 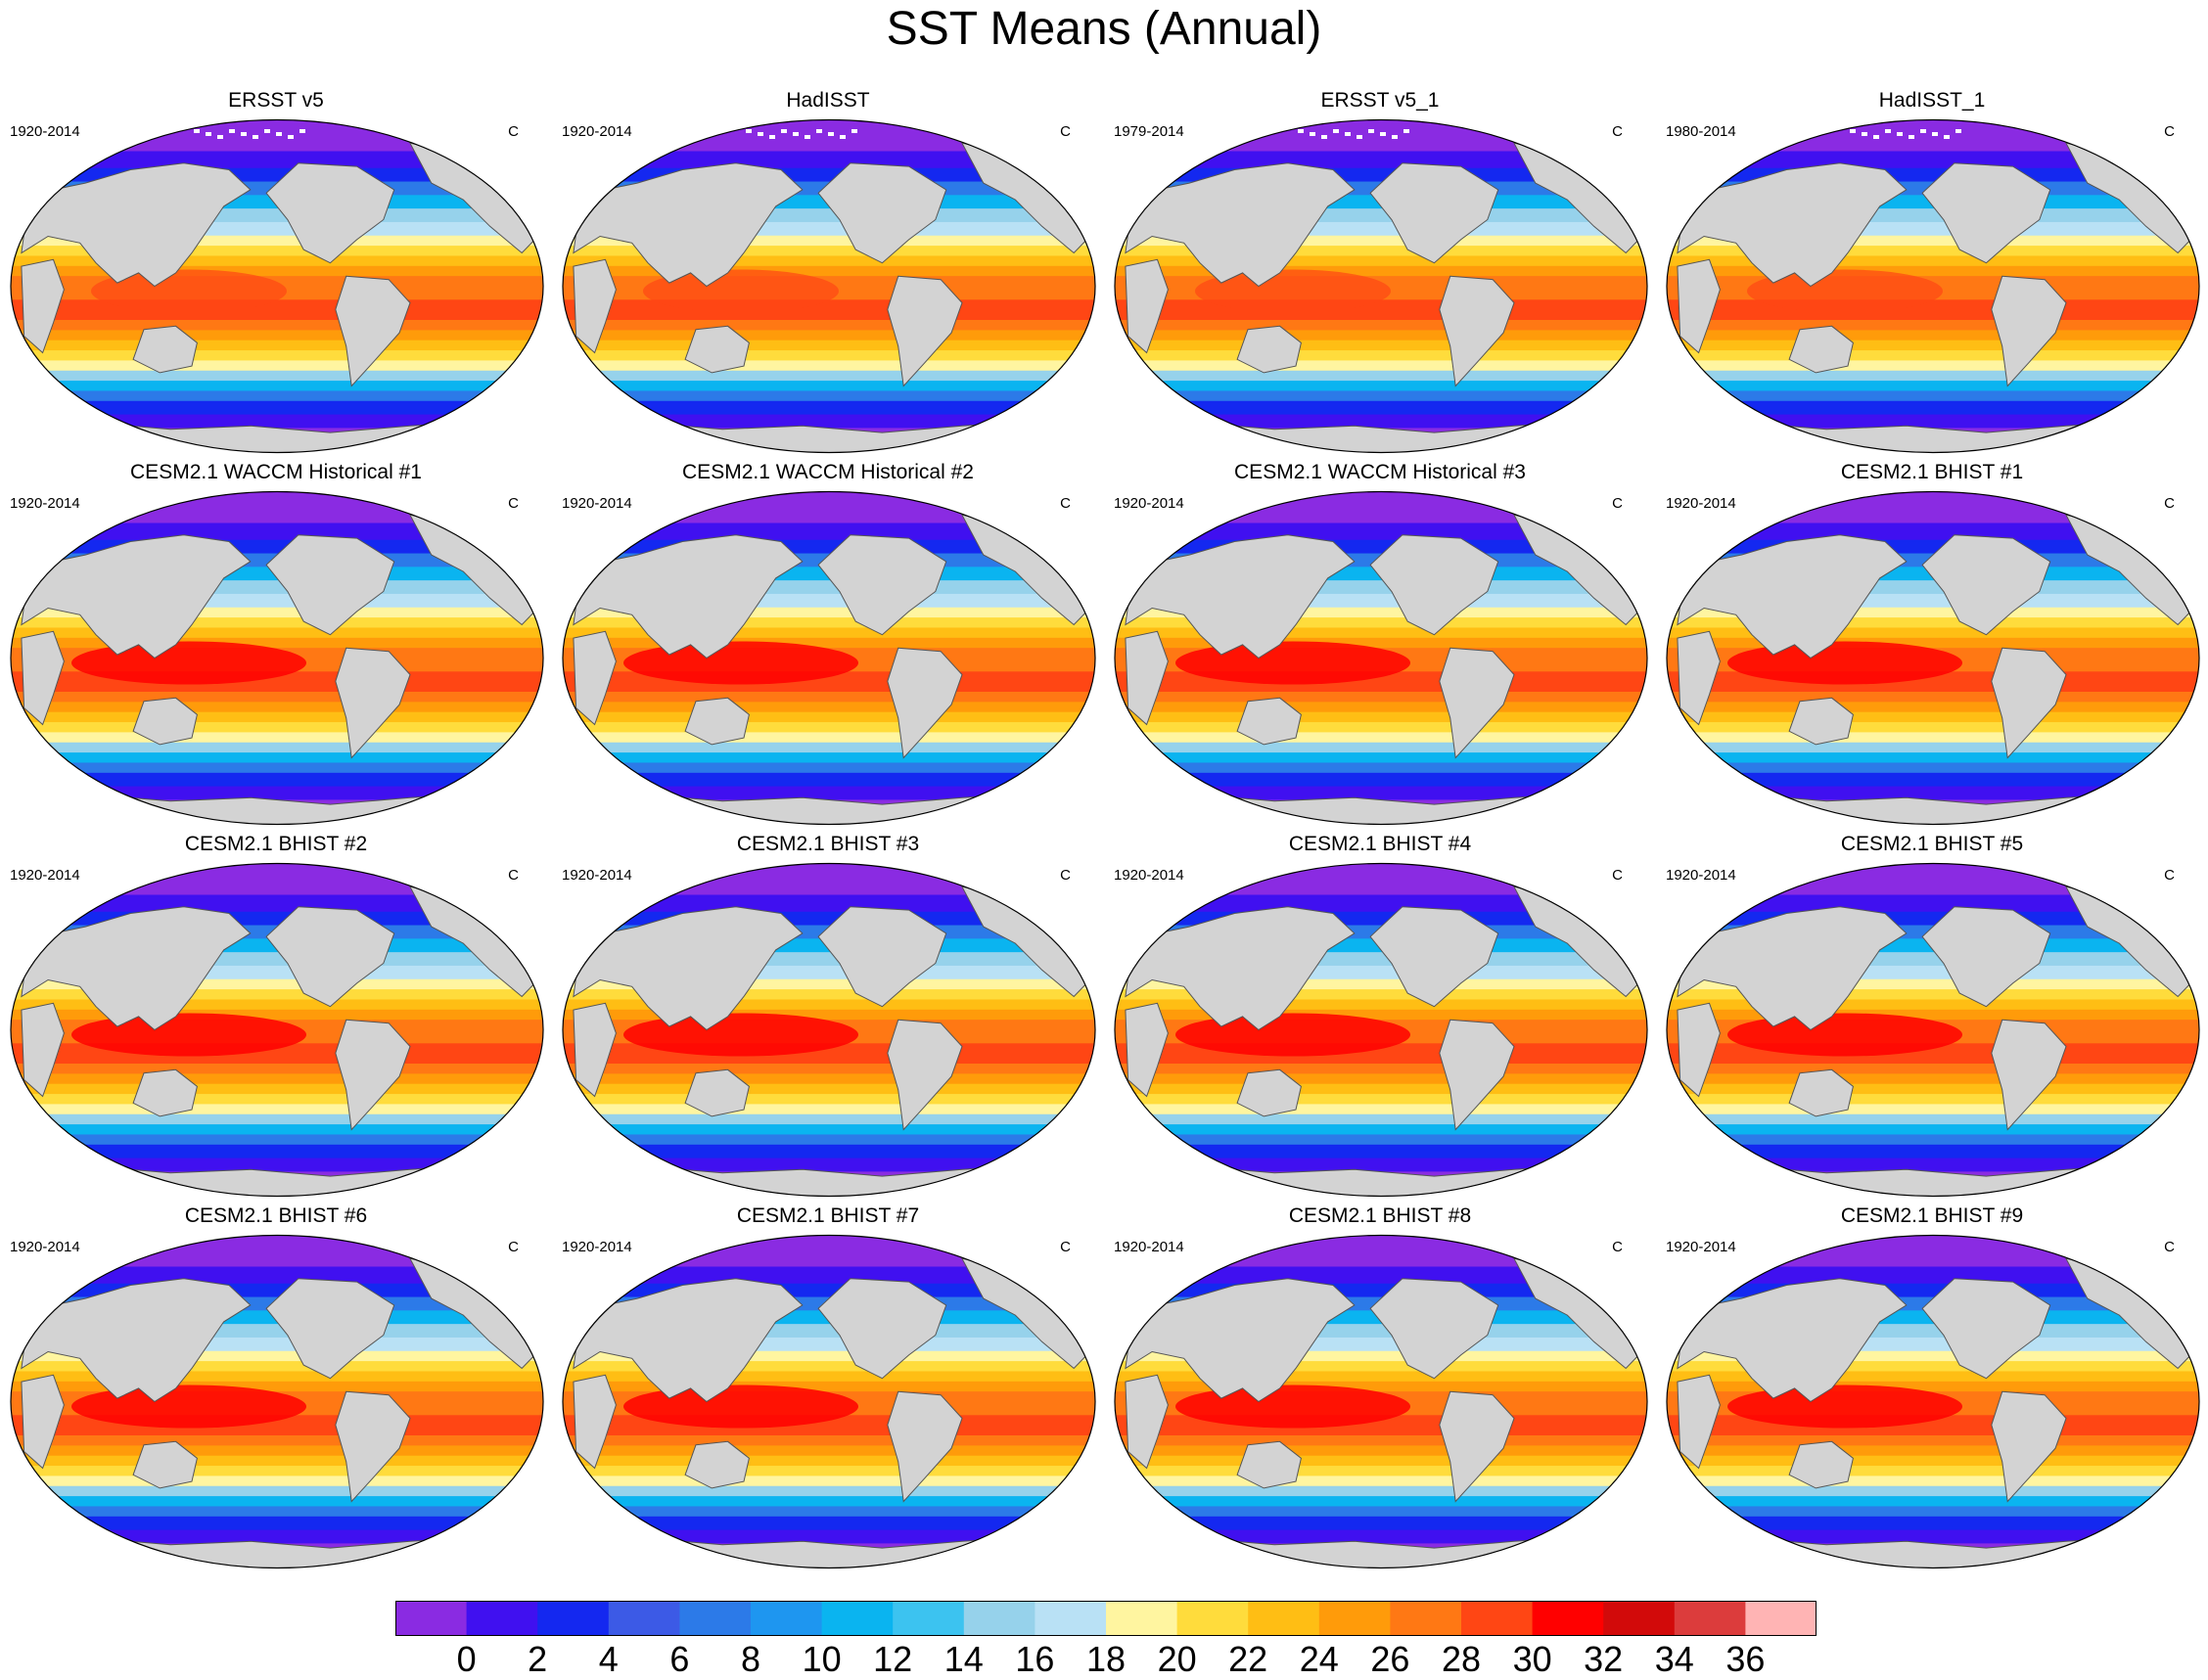 I want to click on map-panel: CESM2.1 BHIST #4 1920-2014 C, so click(x=1380, y=1017).